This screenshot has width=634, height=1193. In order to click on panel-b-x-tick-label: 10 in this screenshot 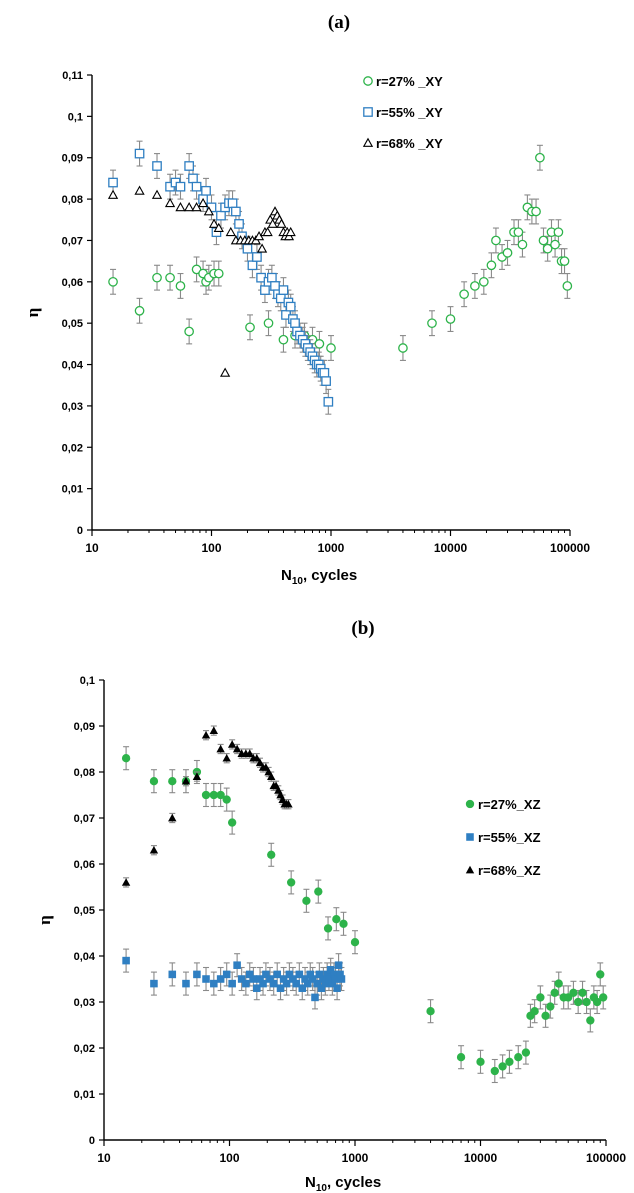, I will do `click(104, 1158)`.